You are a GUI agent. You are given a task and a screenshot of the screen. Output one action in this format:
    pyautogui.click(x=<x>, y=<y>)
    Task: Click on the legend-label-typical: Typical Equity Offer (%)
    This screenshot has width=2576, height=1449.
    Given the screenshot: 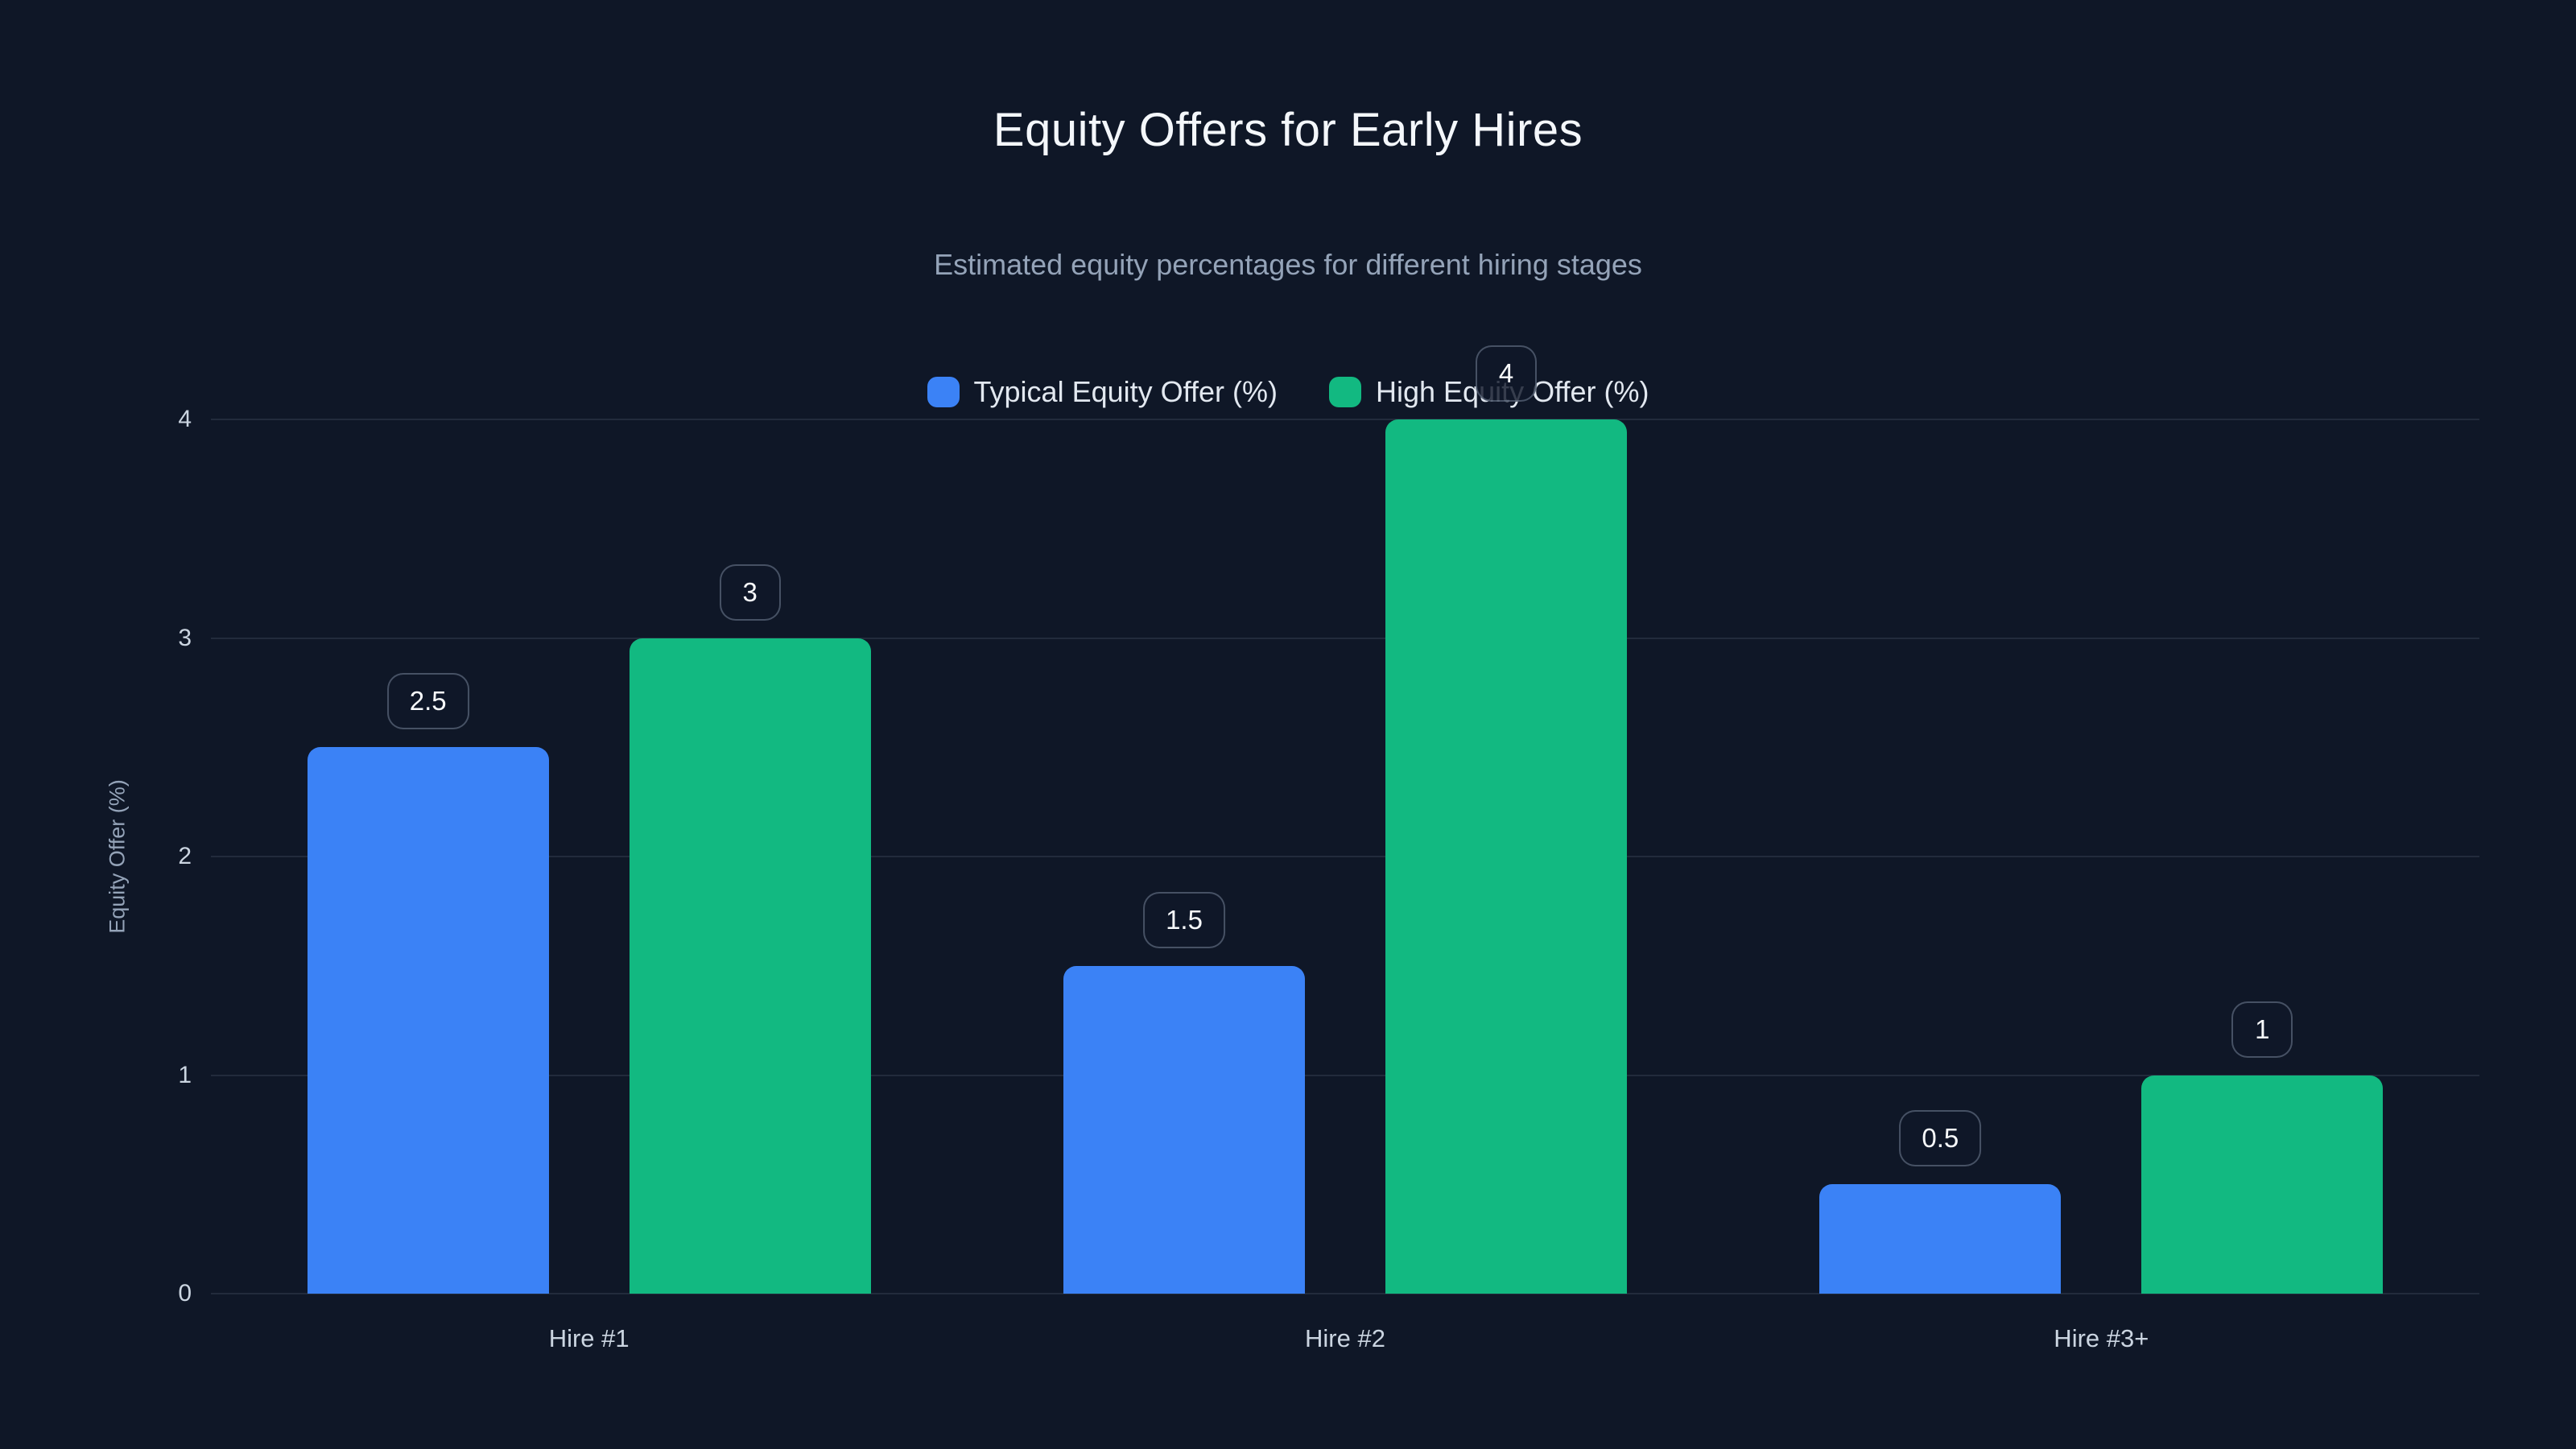 What is the action you would take?
    pyautogui.click(x=1125, y=391)
    